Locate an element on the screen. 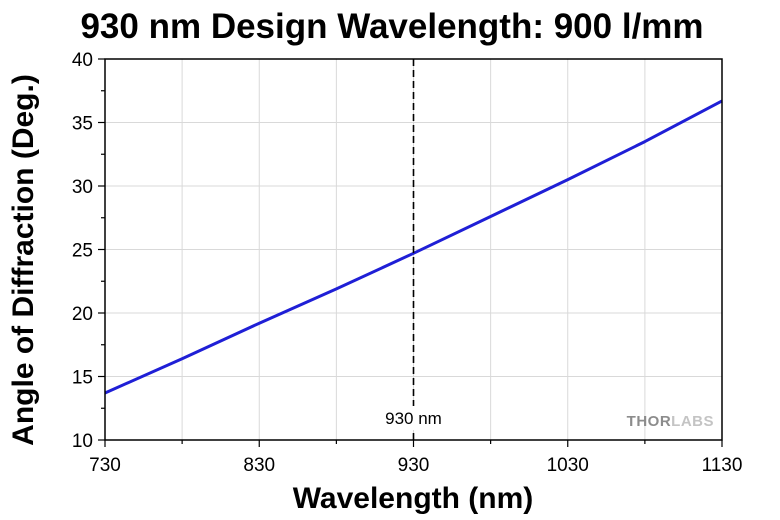 Image resolution: width=780 pixels, height=520 pixels. svg-text: THORLABS is located at coordinates (670, 421).